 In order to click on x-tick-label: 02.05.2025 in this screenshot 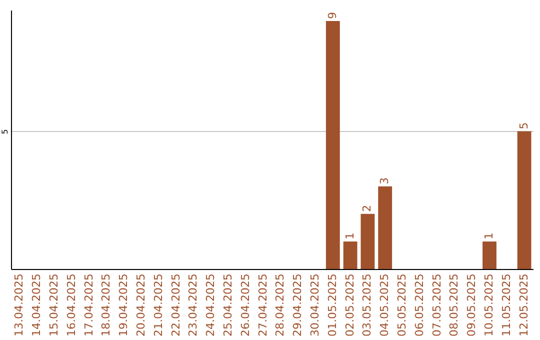, I will do `click(349, 305)`.